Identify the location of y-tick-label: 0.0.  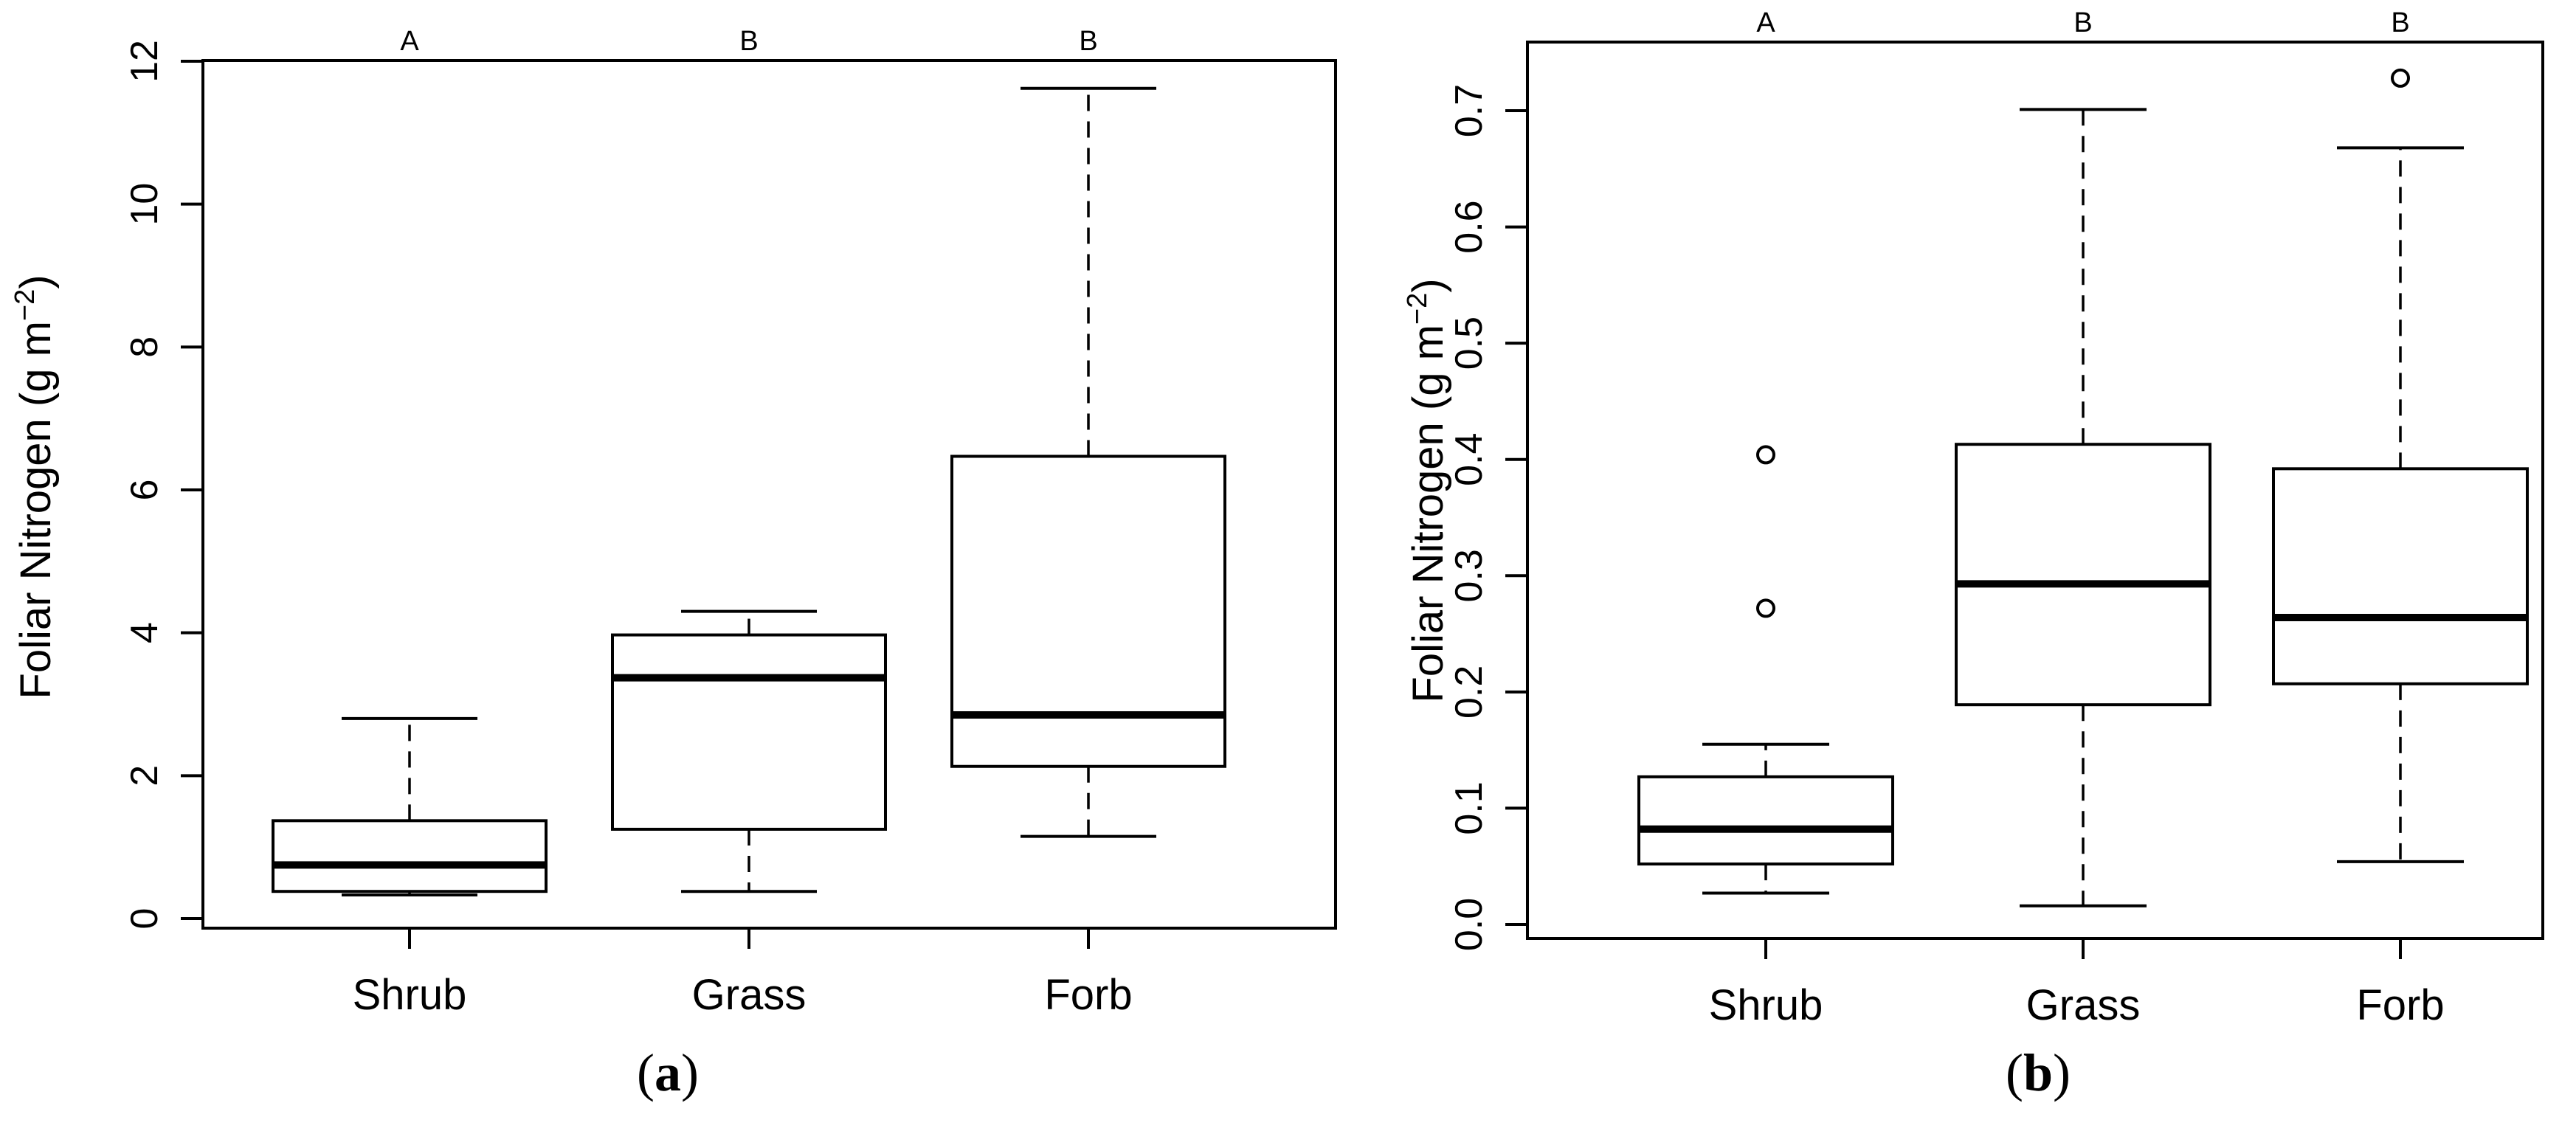
(1469, 924).